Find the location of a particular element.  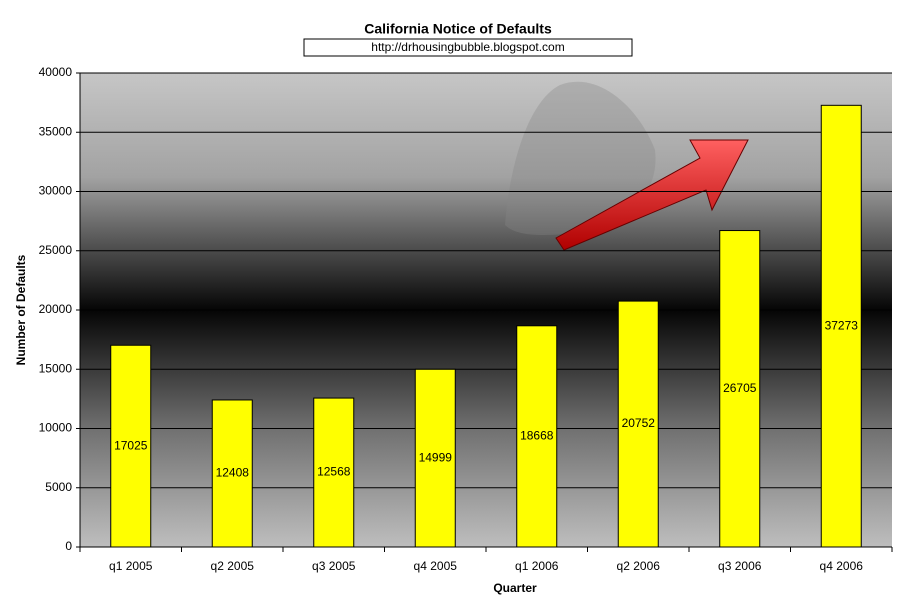

x-tick-label: q3 2006 is located at coordinates (740, 566).